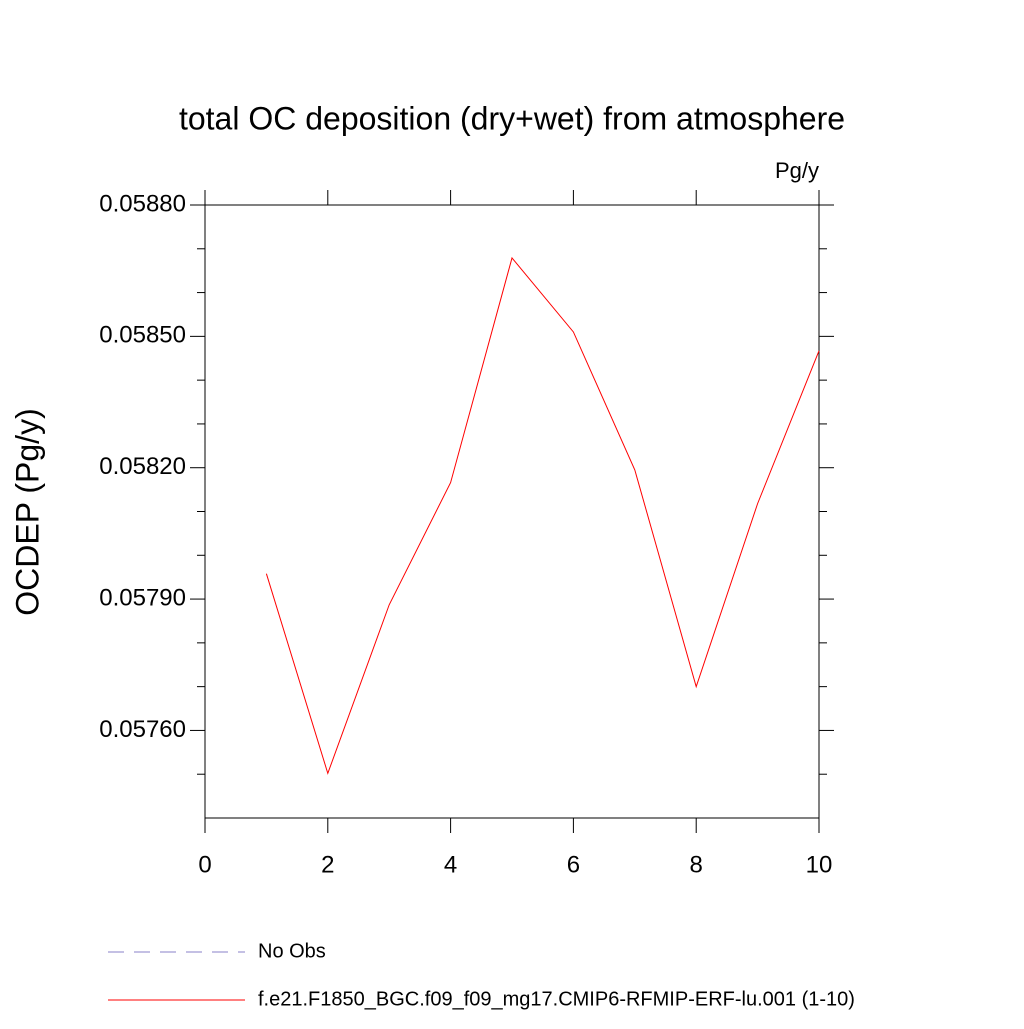 The width and height of the screenshot is (1024, 1029). Describe the element at coordinates (573, 864) in the screenshot. I see `x-tick-label: 6` at that location.